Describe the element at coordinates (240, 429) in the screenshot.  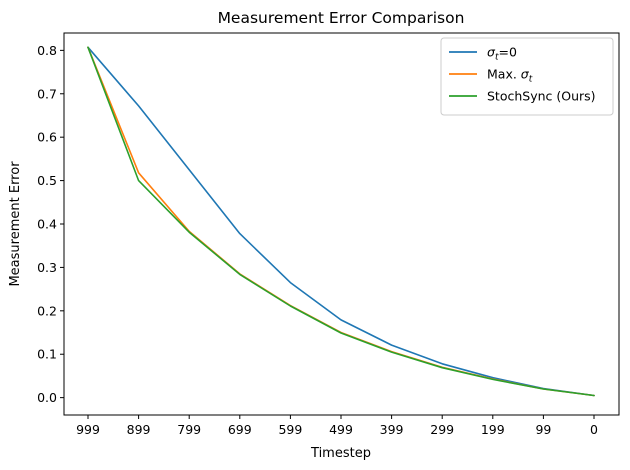
I see `x-tick-label: 699` at that location.